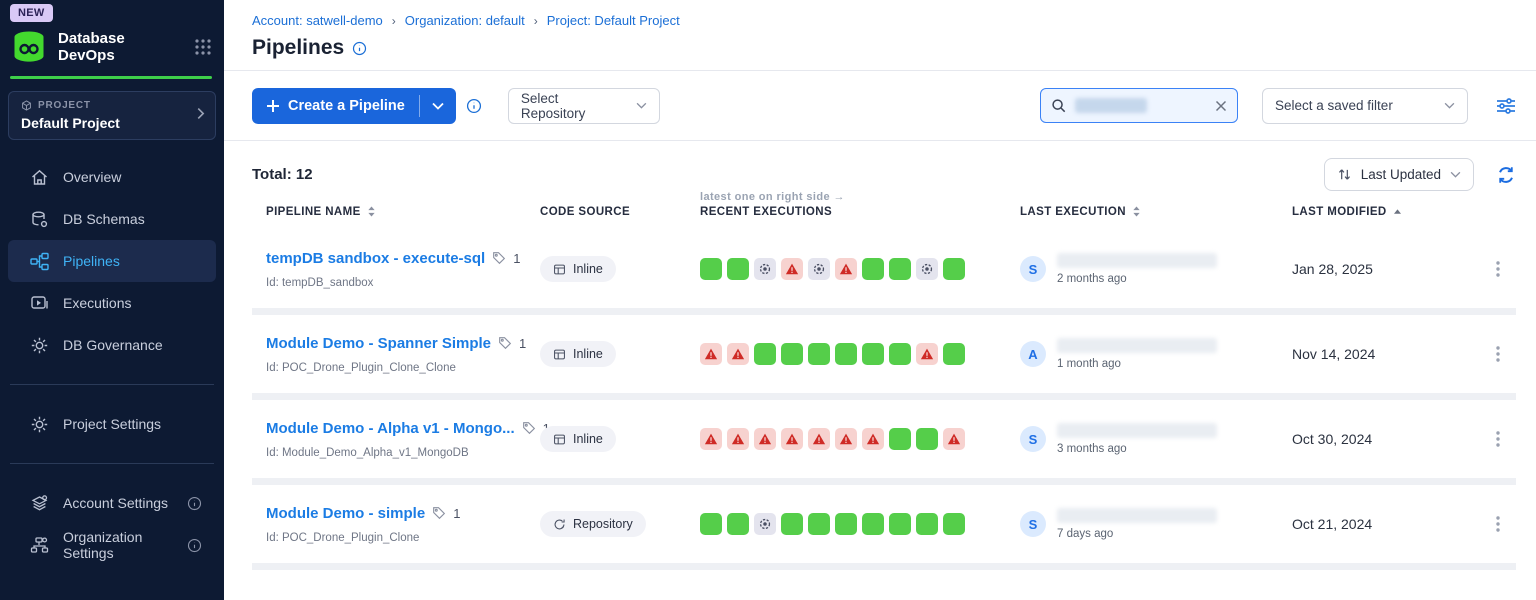 This screenshot has height=600, width=1536. What do you see at coordinates (1139, 105) in the screenshot?
I see `search-input` at bounding box center [1139, 105].